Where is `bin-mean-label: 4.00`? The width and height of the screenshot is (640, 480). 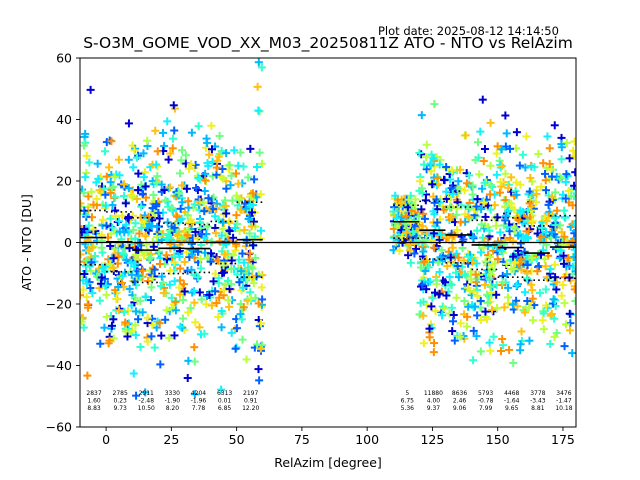 bin-mean-label: 4.00 is located at coordinates (434, 401).